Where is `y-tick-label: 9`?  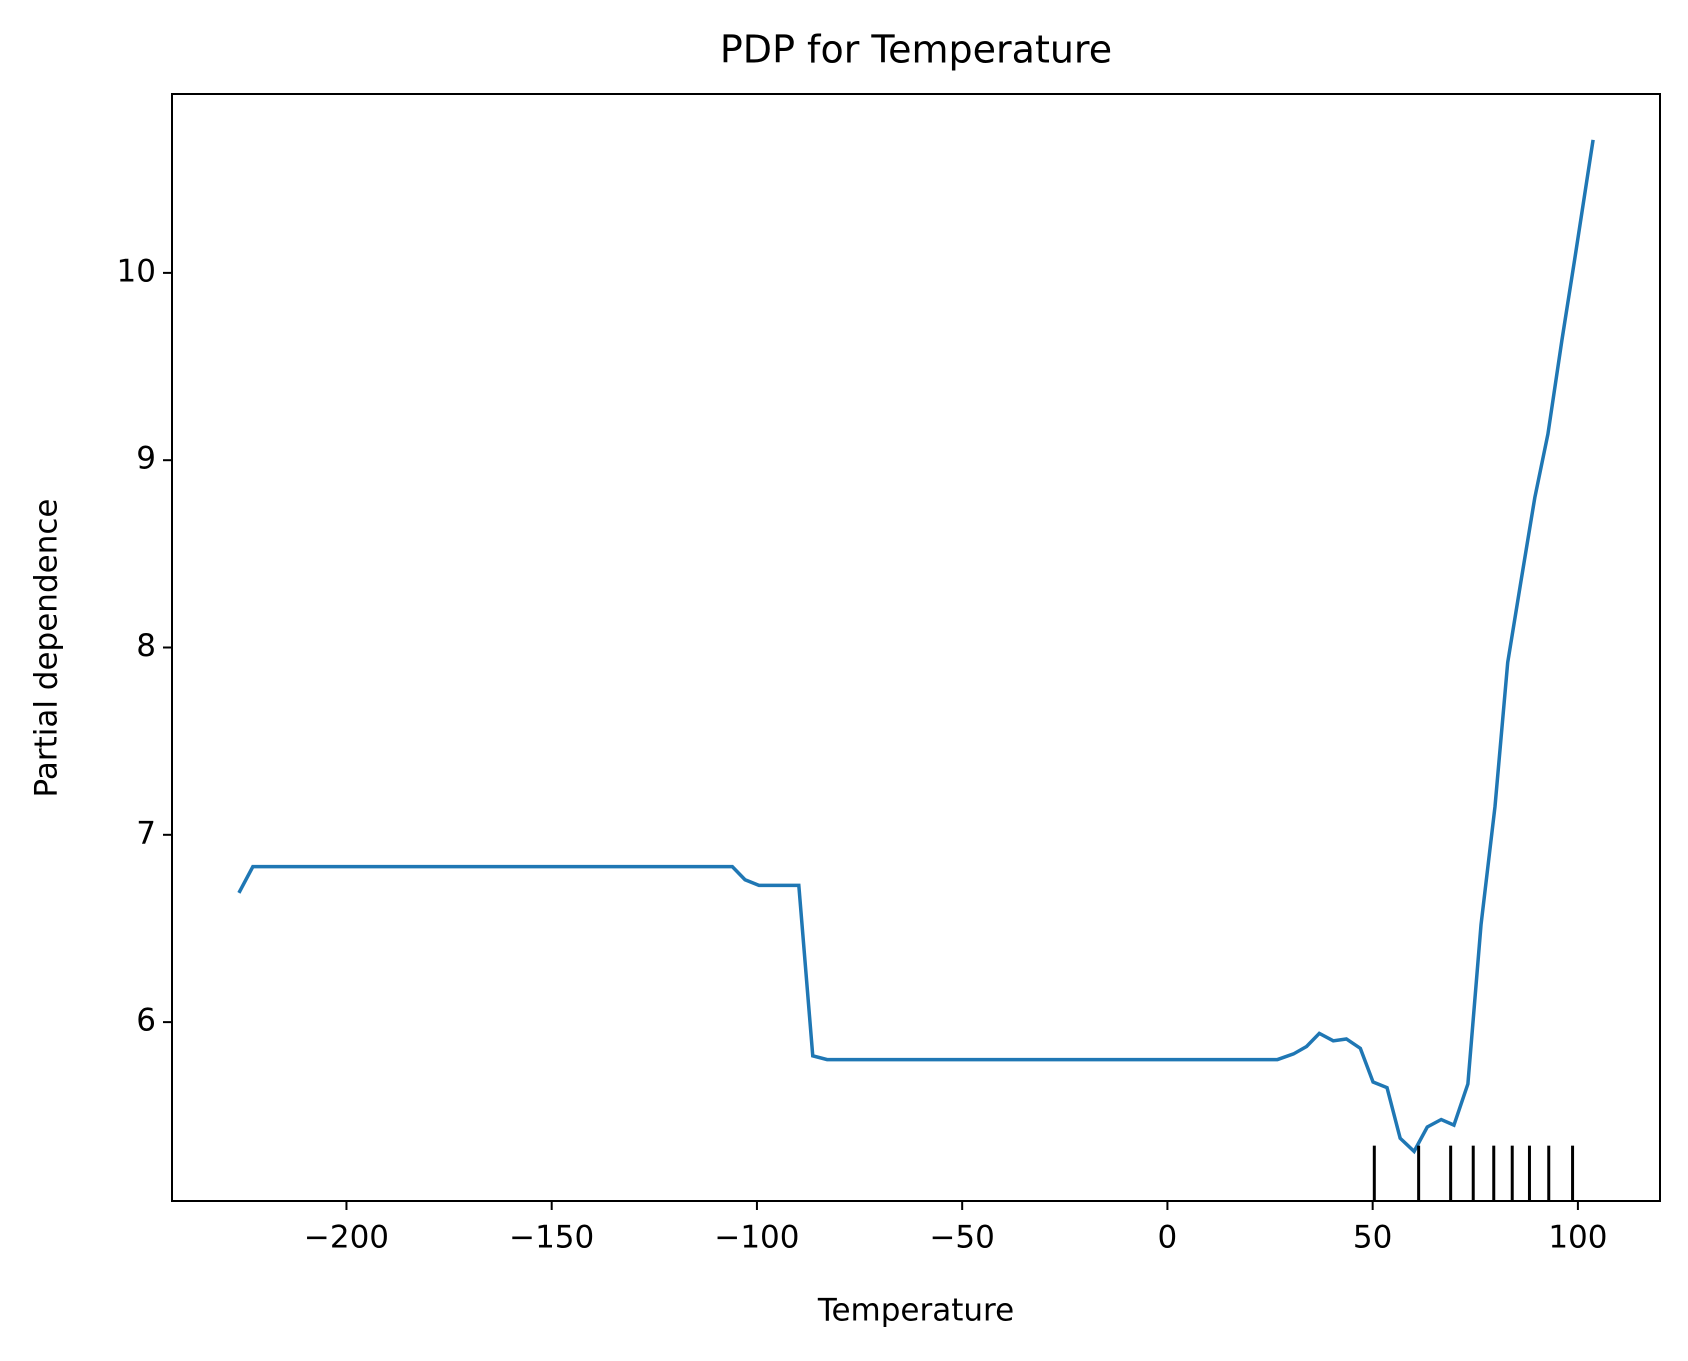 y-tick-label: 9 is located at coordinates (146, 459).